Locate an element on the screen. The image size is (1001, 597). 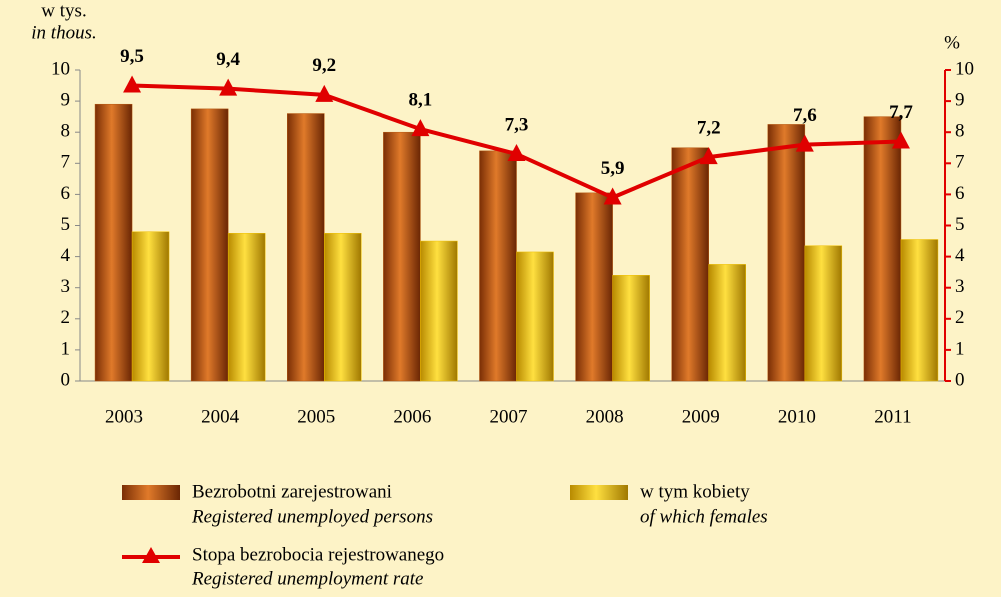
legend-label-en: of which females is located at coordinates (704, 516).